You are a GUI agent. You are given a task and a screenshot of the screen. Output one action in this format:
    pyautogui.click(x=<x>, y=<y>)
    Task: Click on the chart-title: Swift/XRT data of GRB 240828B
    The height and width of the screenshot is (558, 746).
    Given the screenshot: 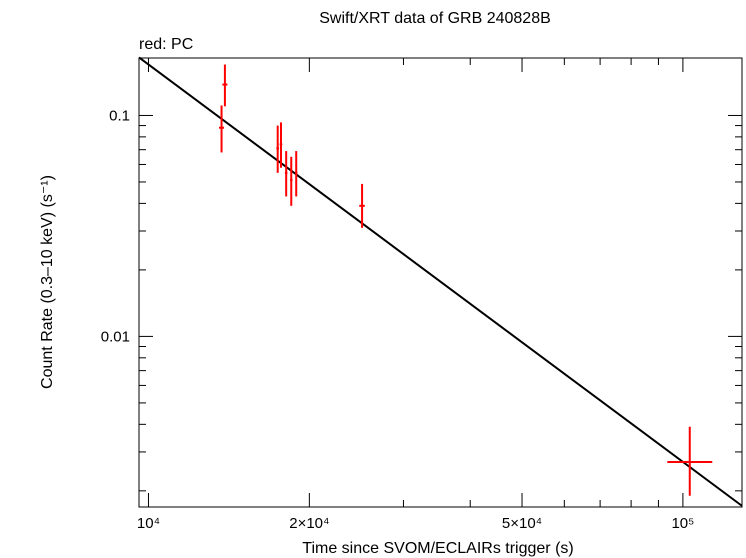 What is the action you would take?
    pyautogui.click(x=435, y=18)
    